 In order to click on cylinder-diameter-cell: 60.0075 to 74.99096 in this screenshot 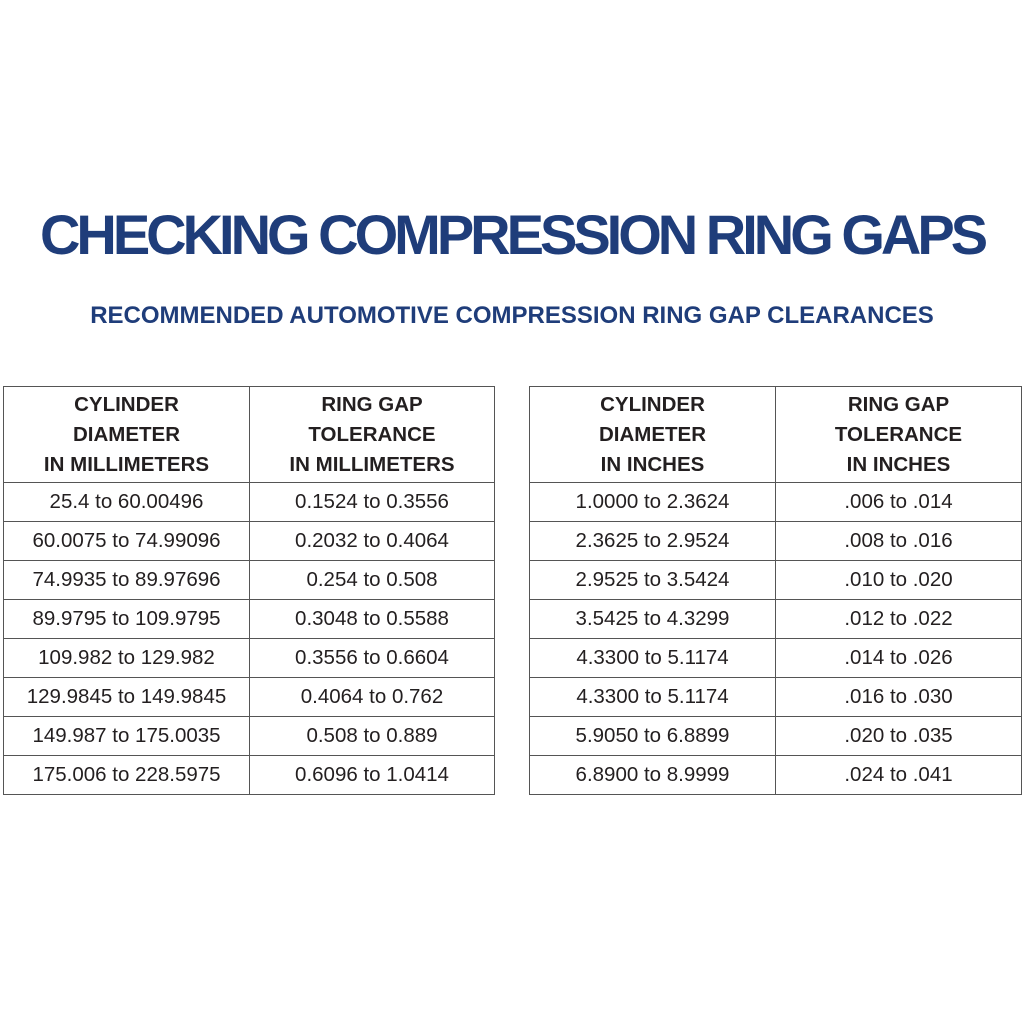, I will do `click(126, 541)`.